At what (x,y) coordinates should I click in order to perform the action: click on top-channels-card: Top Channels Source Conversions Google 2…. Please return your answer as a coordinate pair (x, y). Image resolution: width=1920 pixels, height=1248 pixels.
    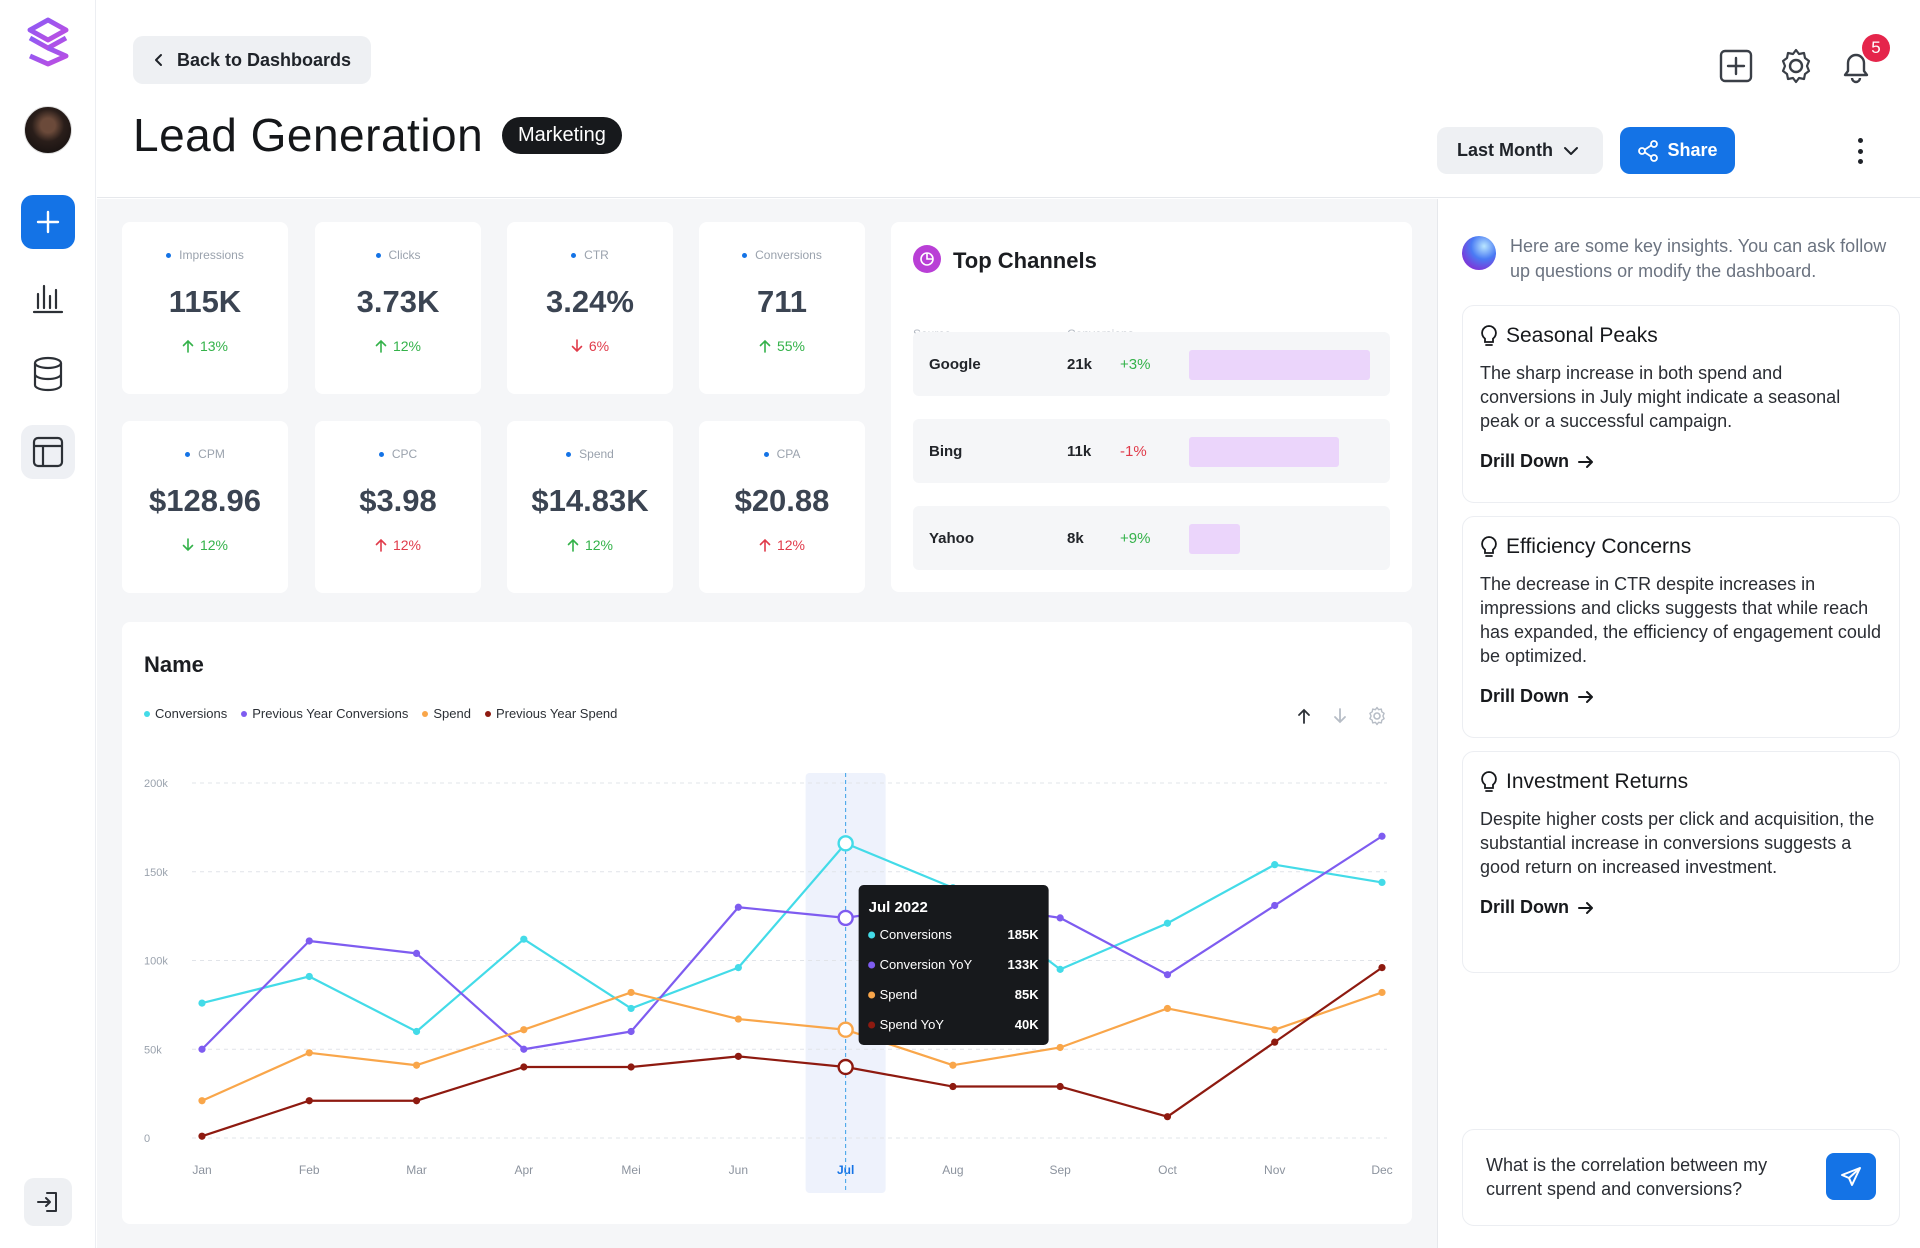
    Looking at the image, I should click on (1151, 407).